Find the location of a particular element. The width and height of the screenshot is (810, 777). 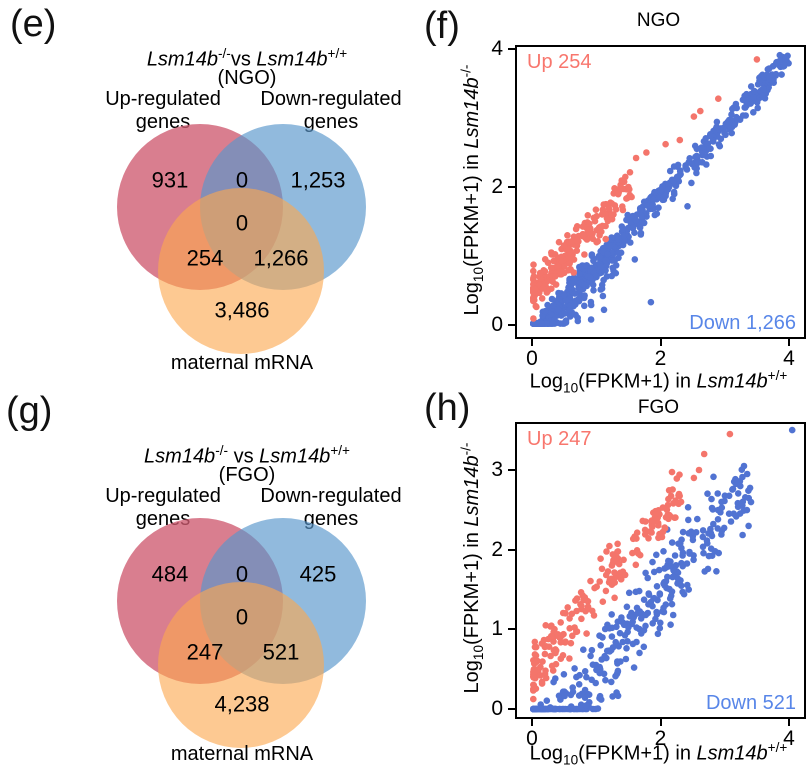

venn-count-down-maternal: 1,266 is located at coordinates (280, 258).